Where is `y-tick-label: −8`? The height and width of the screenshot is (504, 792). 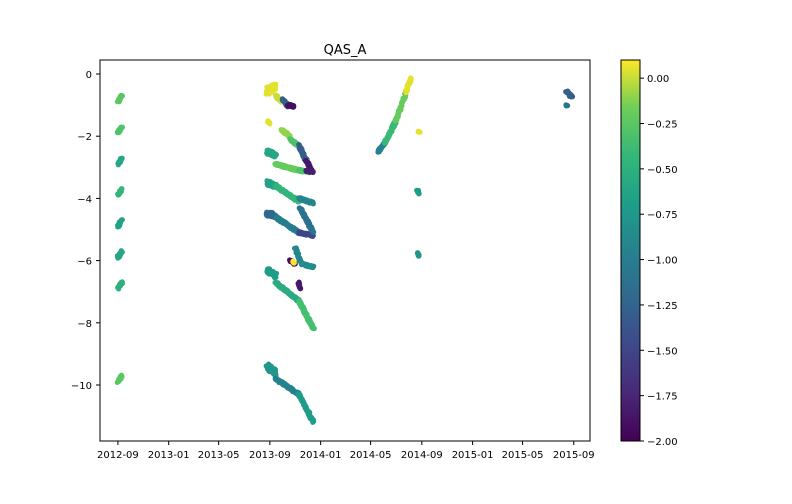
y-tick-label: −8 is located at coordinates (84, 324).